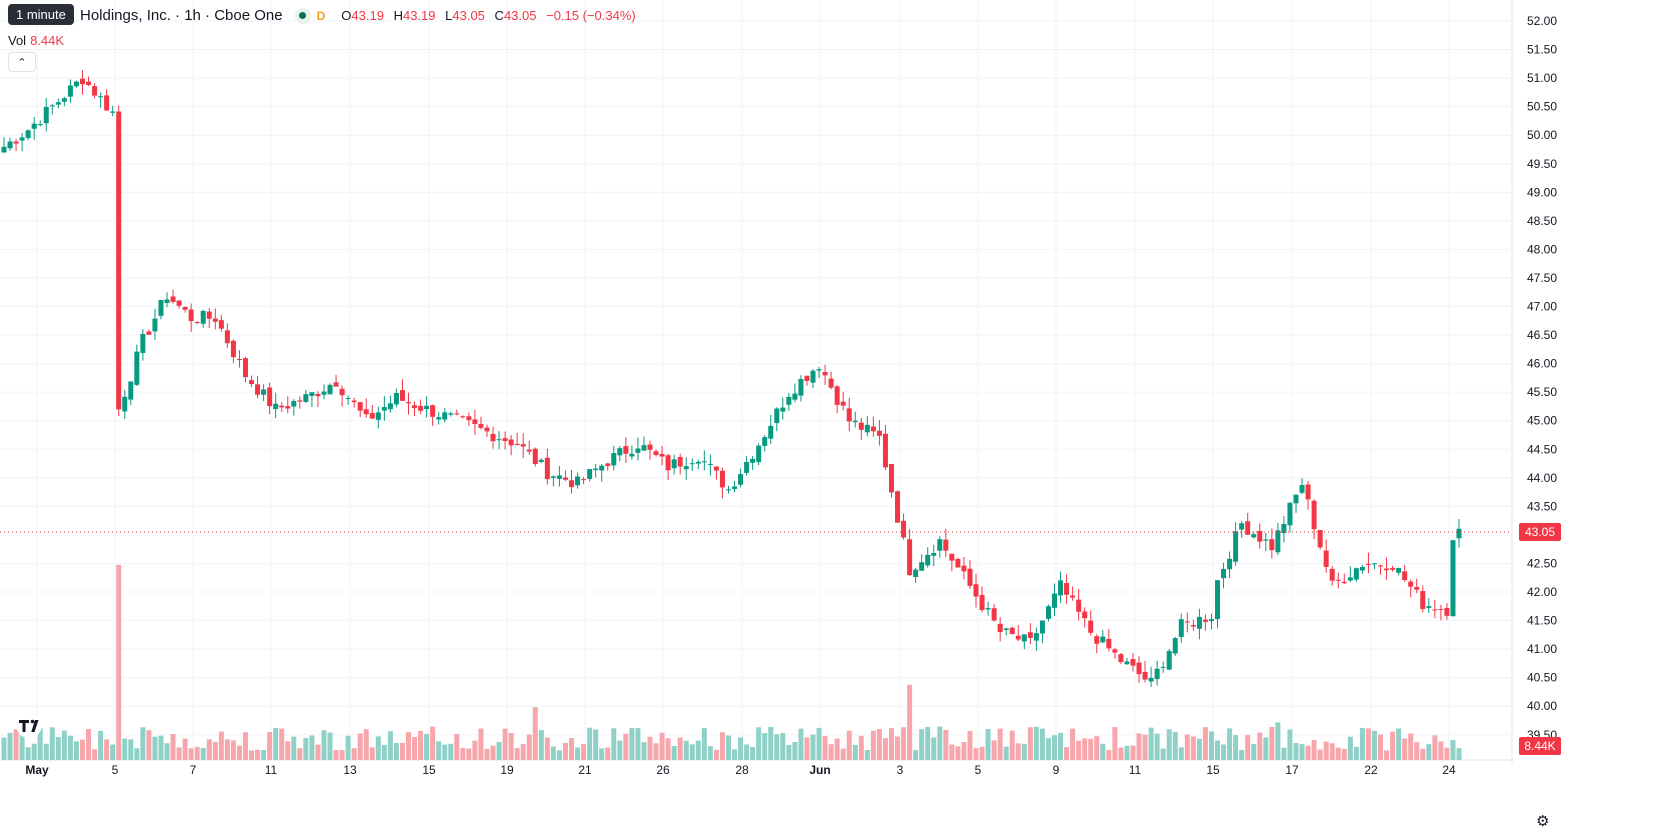  I want to click on settings-gear-icon: ⚙, so click(1543, 821).